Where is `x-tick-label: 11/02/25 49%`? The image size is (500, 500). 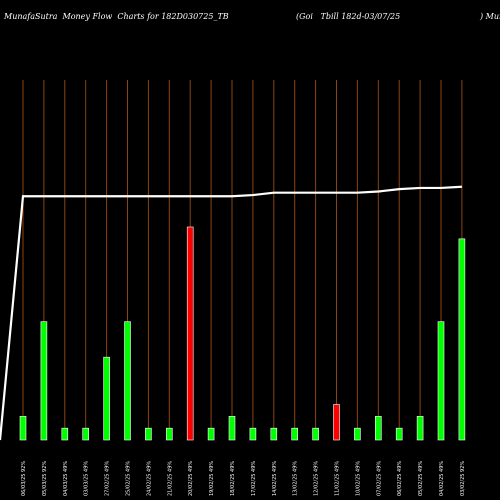
x-tick-label: 11/02/25 49% is located at coordinates (338, 478).